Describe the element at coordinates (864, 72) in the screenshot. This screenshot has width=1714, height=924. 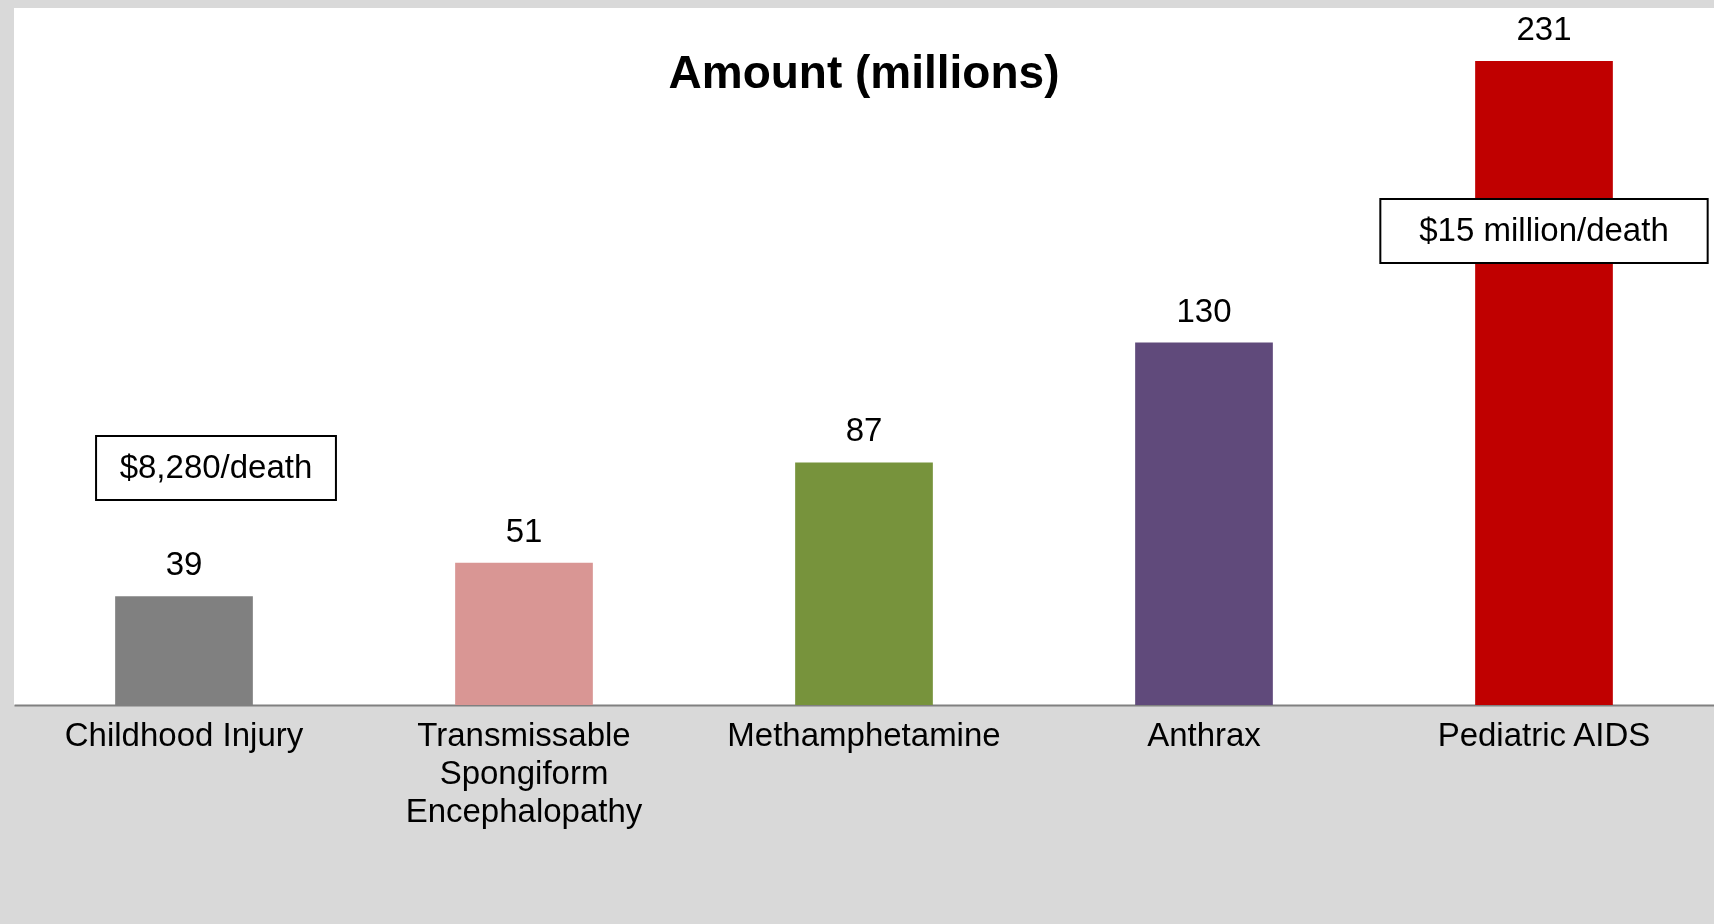
I see `chart-title: Amount (millions)` at that location.